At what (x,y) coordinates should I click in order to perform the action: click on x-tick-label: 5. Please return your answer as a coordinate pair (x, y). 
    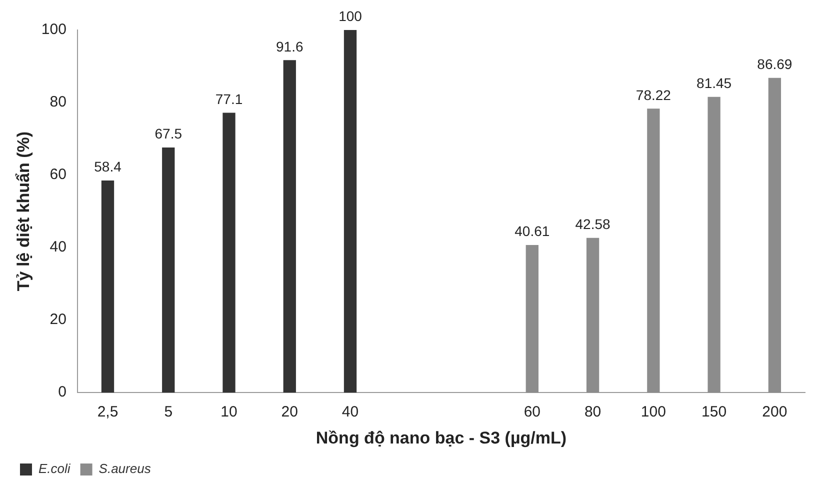
    Looking at the image, I should click on (168, 412).